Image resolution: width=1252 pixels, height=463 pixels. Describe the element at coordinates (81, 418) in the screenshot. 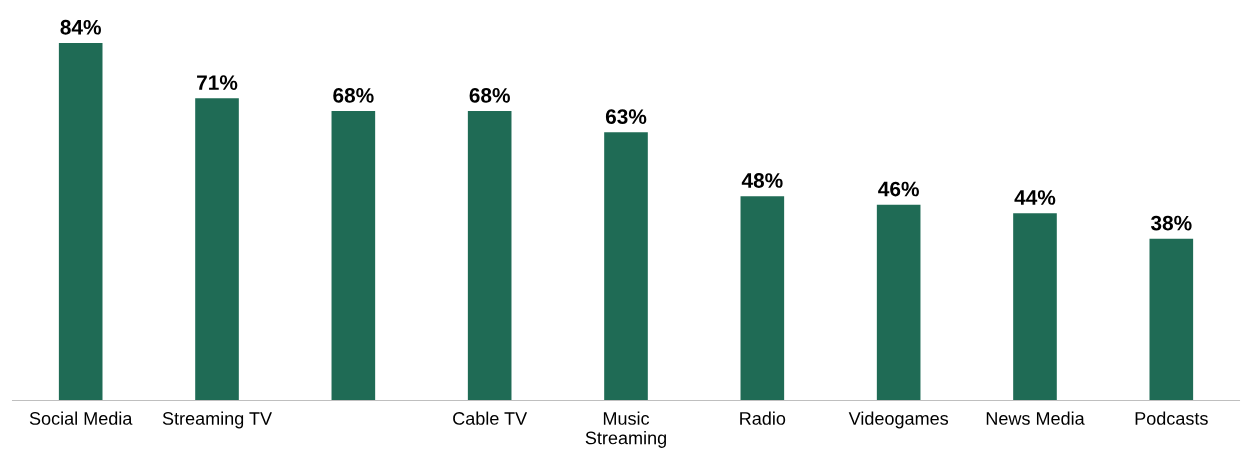

I see `x-tick-label: Social Media` at that location.